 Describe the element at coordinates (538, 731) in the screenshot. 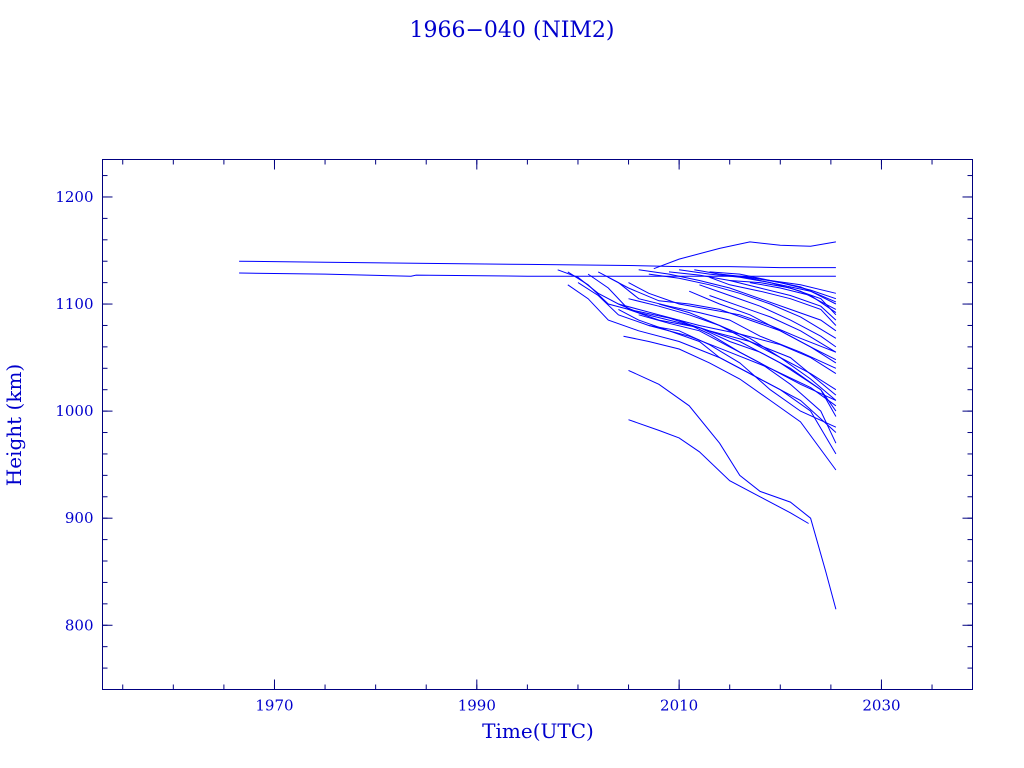

I see `x-axis-label: Time(UTC)` at that location.